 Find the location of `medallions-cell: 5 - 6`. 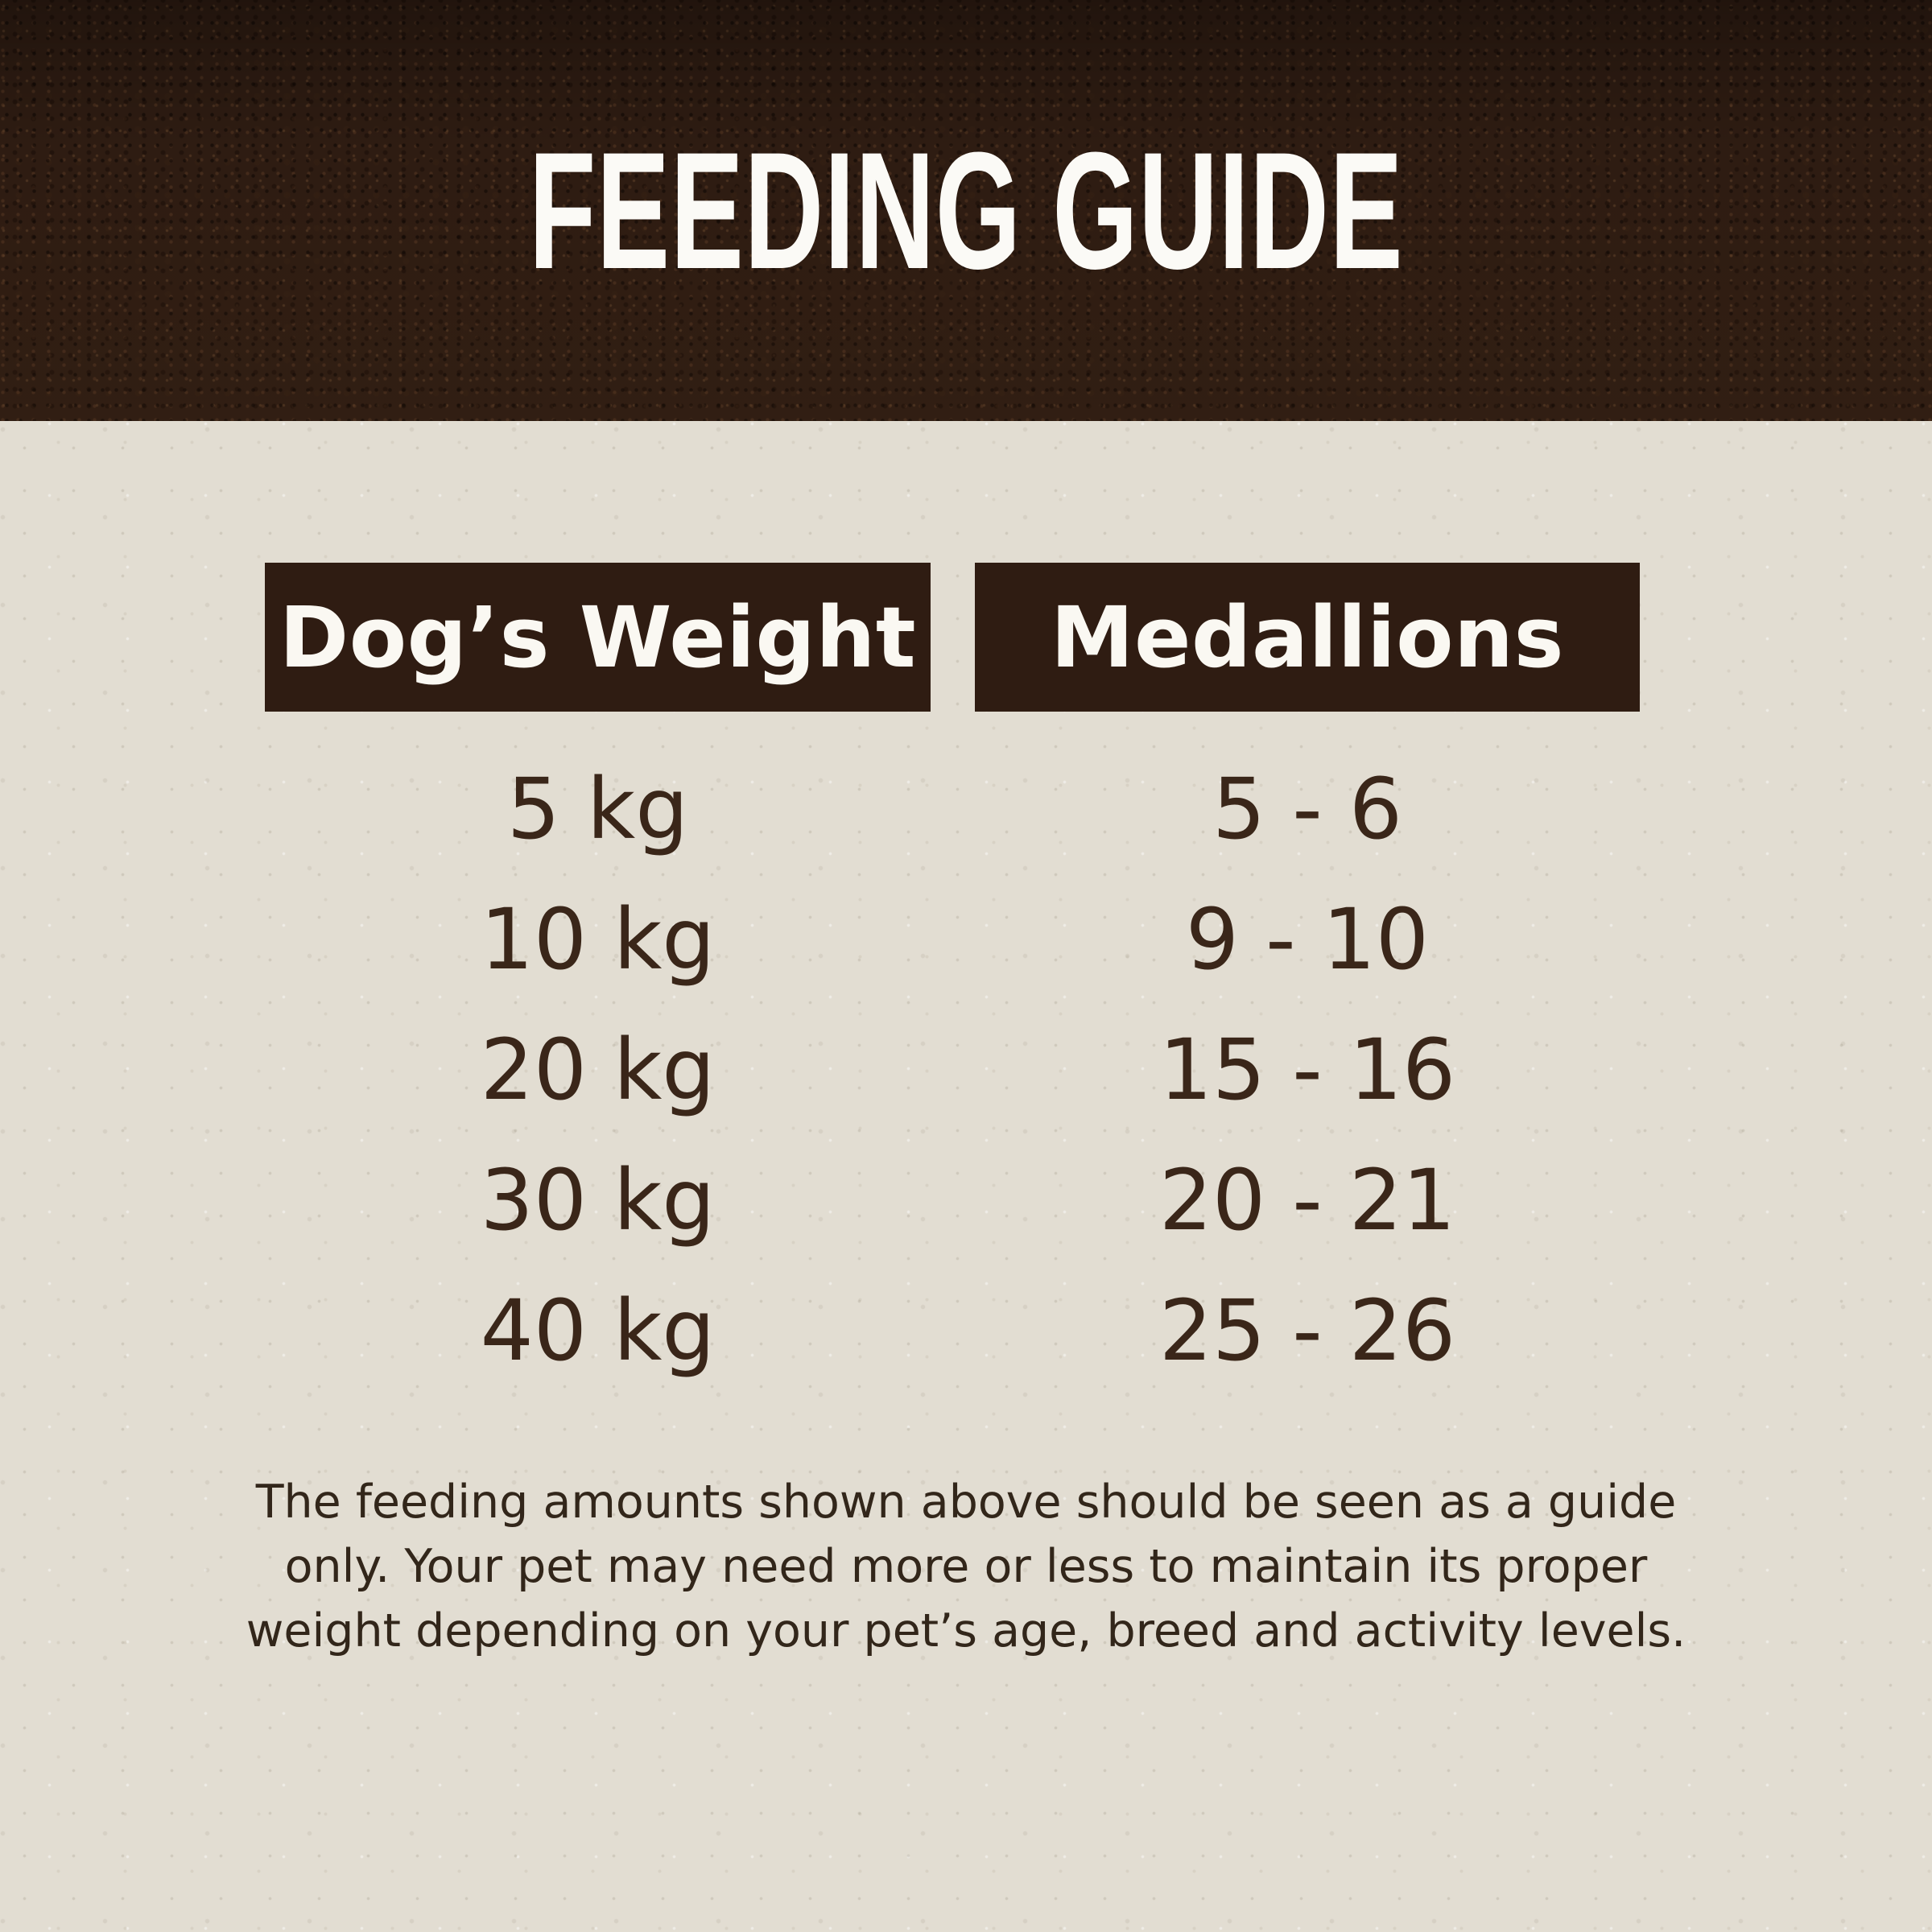

medallions-cell: 5 - 6 is located at coordinates (1307, 809).